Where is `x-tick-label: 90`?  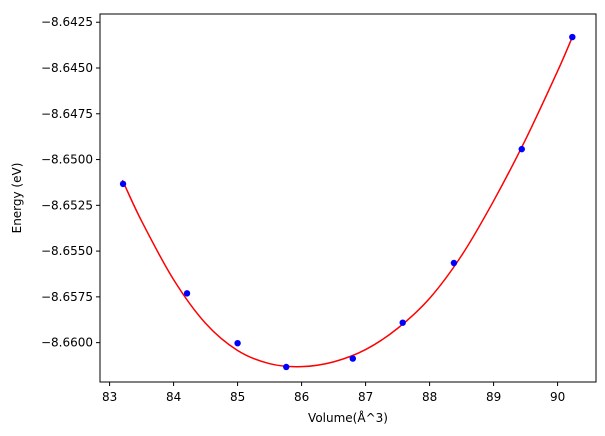 x-tick-label: 90 is located at coordinates (557, 397).